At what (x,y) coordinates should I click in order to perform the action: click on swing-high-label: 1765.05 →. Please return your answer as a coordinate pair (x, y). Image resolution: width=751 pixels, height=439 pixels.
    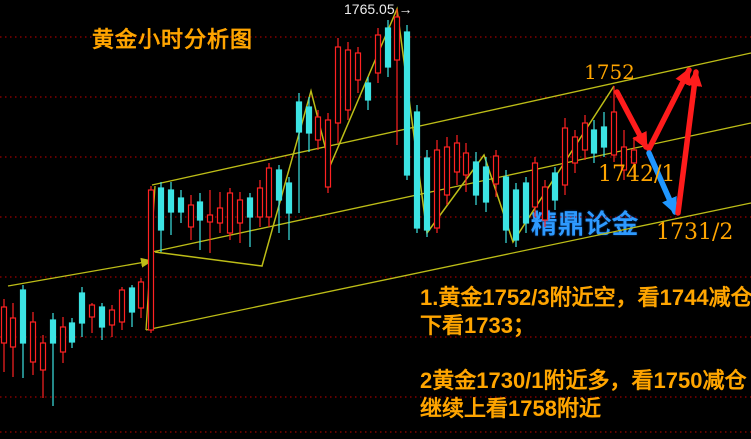
    Looking at the image, I should click on (378, 9).